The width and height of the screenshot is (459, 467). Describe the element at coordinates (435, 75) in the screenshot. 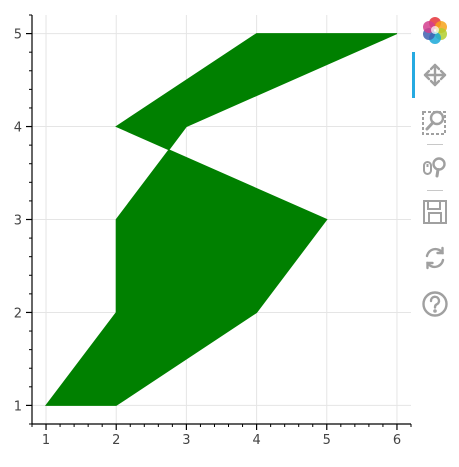

I see `pan-tool-icon` at that location.